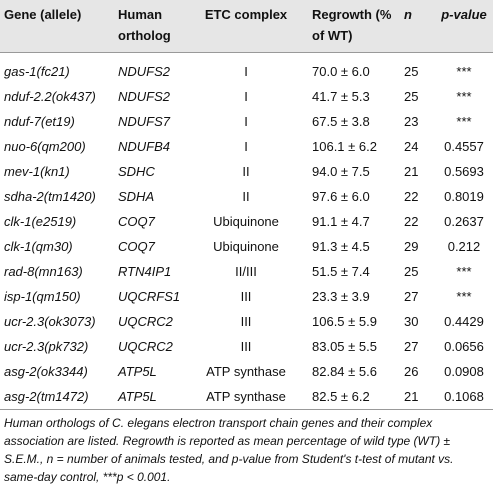 The image size is (493, 486). I want to click on table-row: rad-8(mn163) RTN4IP1 II/III 51.5 ± 7.4 25 ***, so click(246, 271).